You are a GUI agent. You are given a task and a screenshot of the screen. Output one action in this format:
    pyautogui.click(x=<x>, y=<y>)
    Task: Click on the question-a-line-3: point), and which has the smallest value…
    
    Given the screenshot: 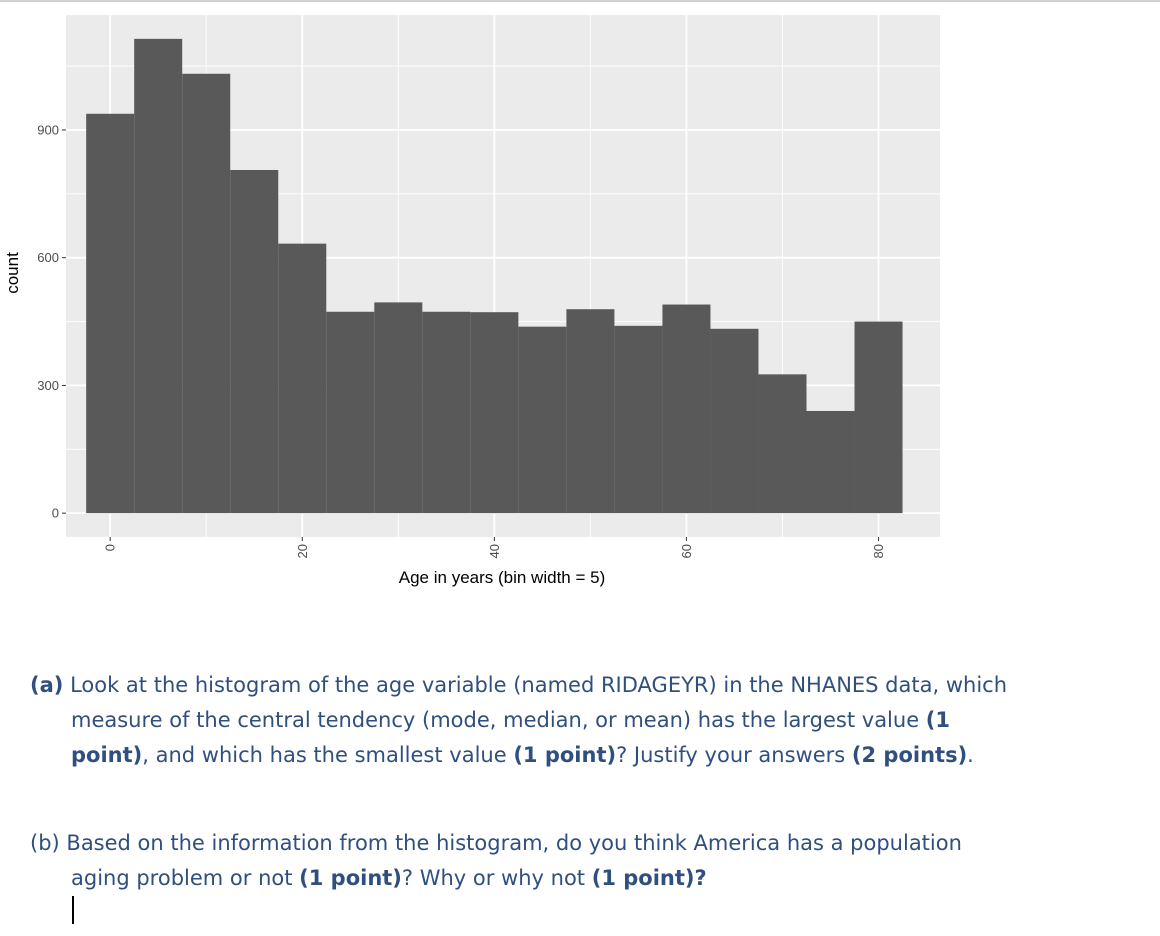 What is the action you would take?
    pyautogui.click(x=522, y=755)
    